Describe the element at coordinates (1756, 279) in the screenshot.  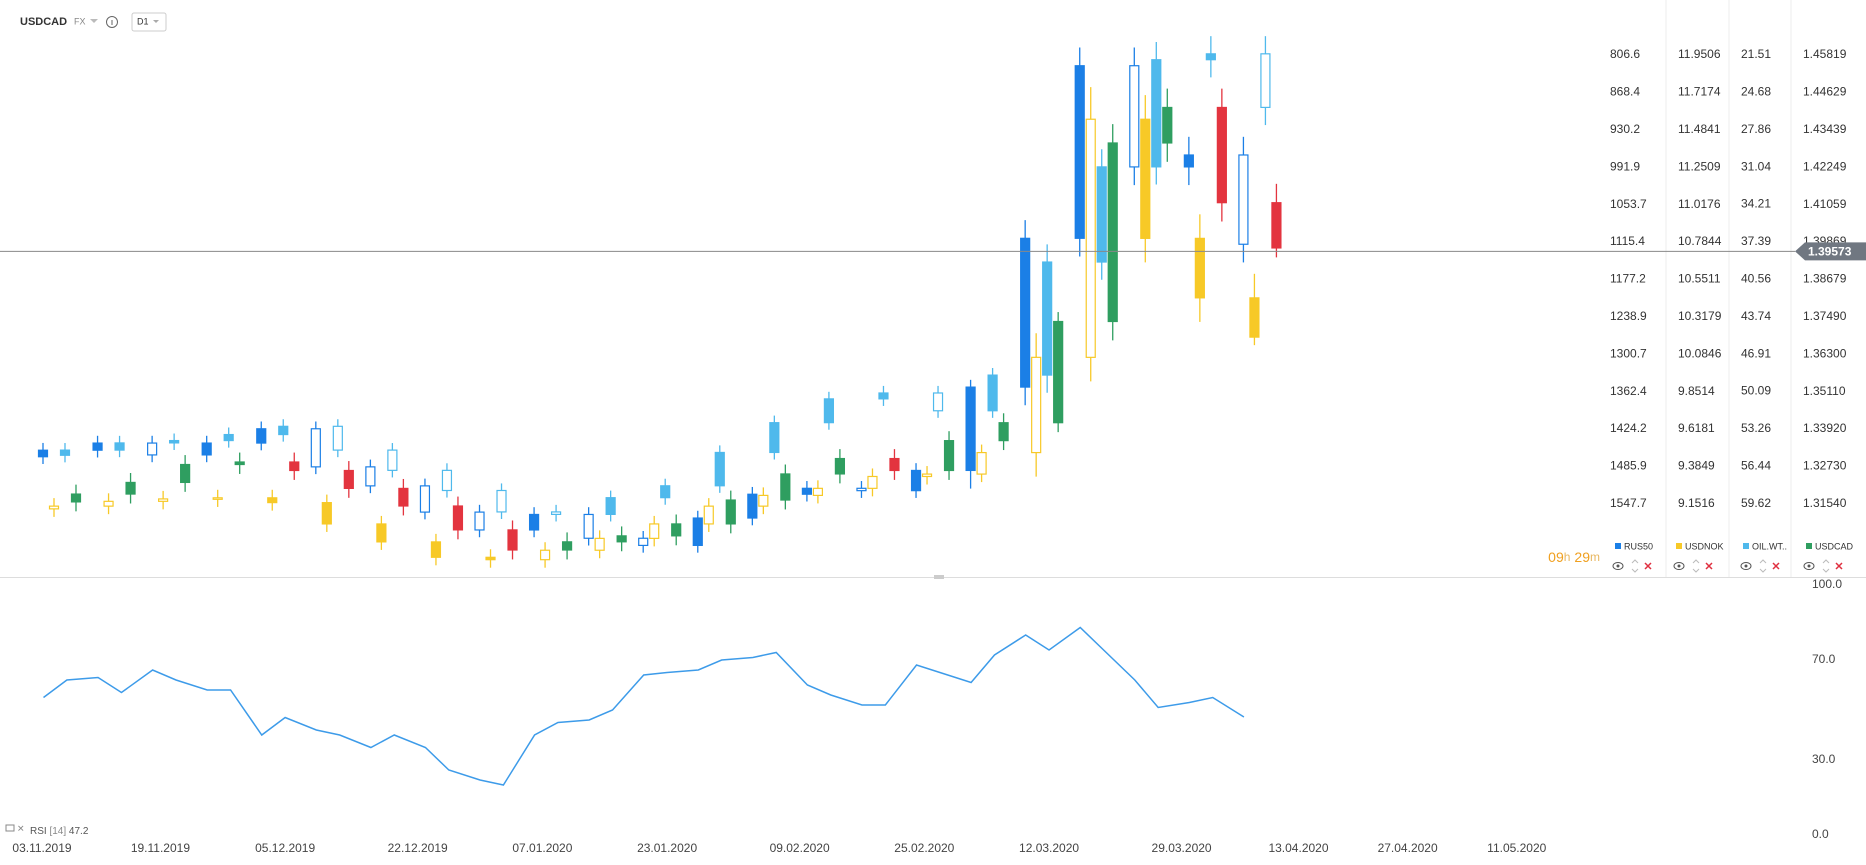
I see `y-tick-label: 40.56` at that location.